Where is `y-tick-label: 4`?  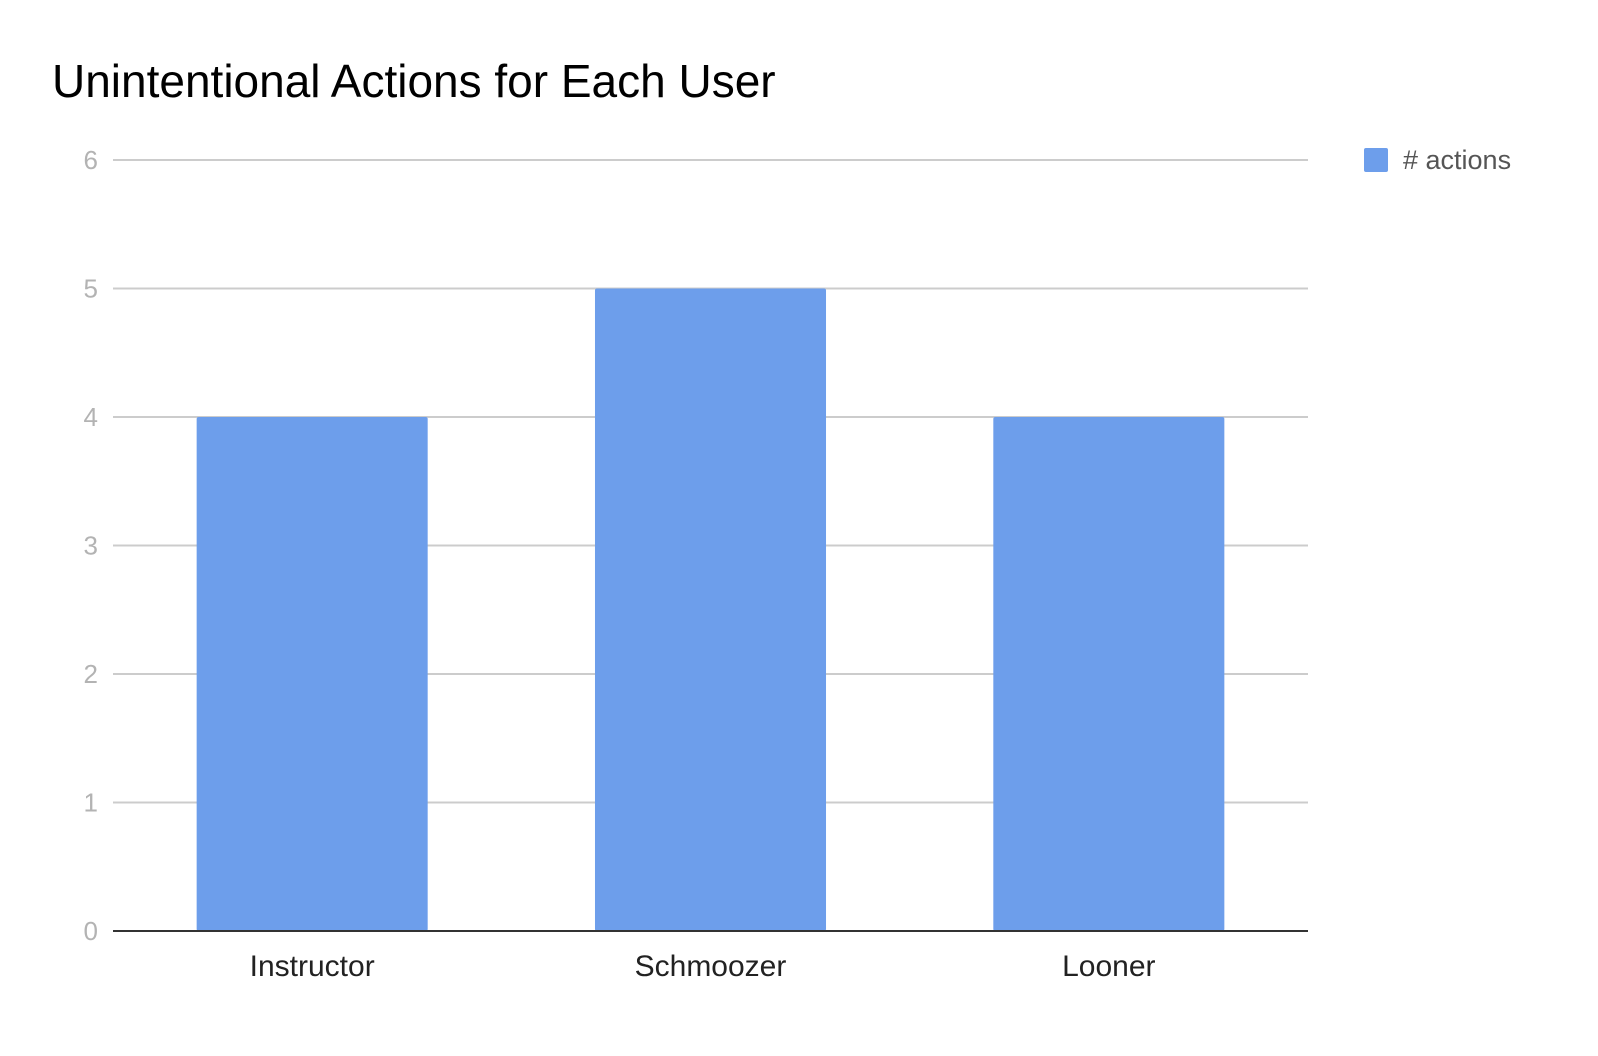 y-tick-label: 4 is located at coordinates (91, 417).